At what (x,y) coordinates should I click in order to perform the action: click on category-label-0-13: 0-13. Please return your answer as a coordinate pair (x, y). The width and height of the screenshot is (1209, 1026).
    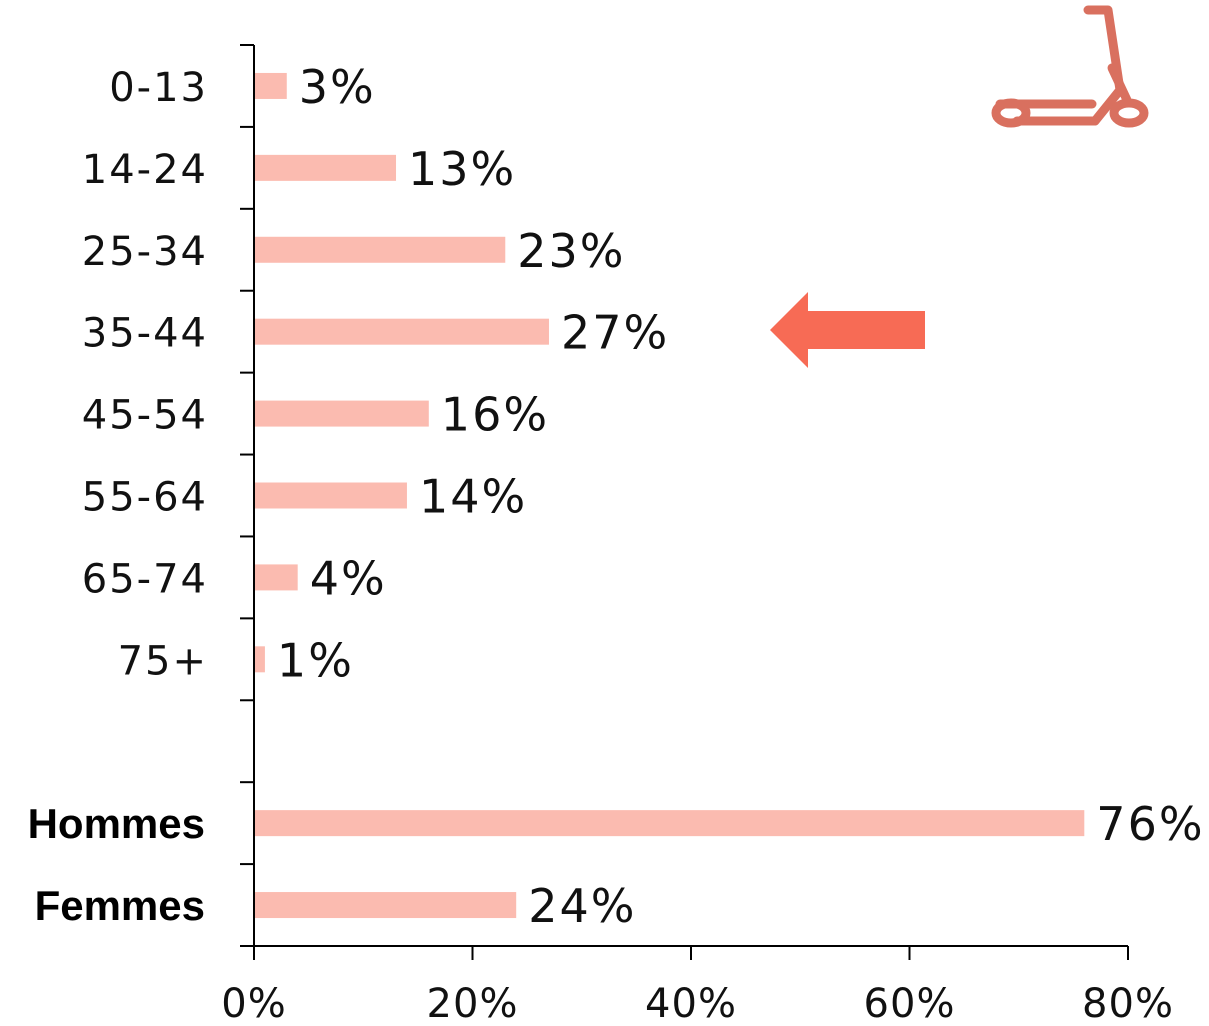
    Looking at the image, I should click on (158, 88).